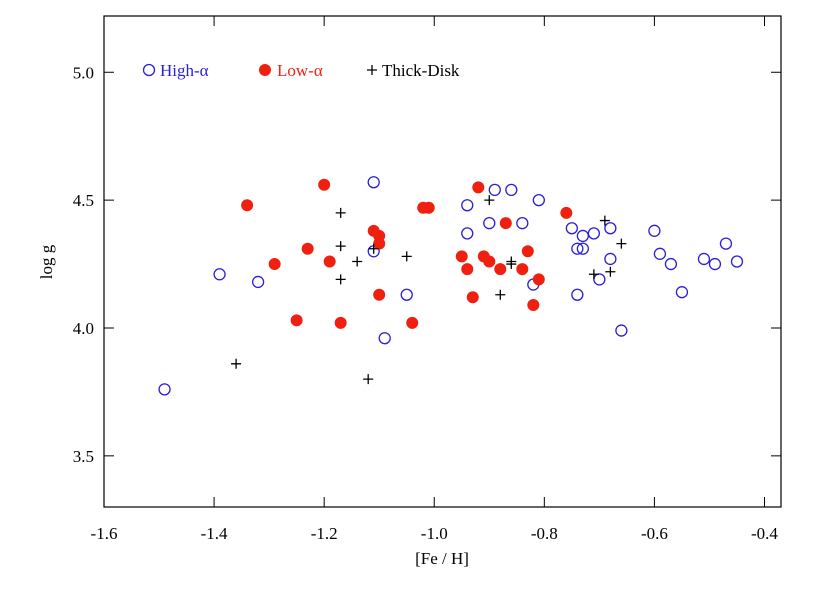 The image size is (827, 596). I want to click on x-tick-label: -0.6, so click(654, 533).